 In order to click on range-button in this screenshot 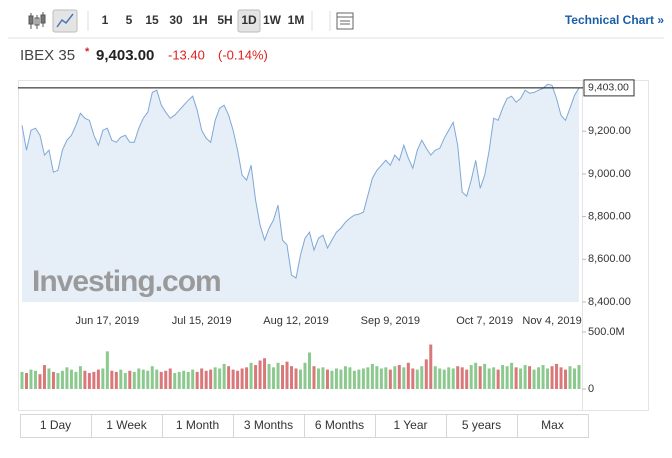, I will do `click(553, 426)`.